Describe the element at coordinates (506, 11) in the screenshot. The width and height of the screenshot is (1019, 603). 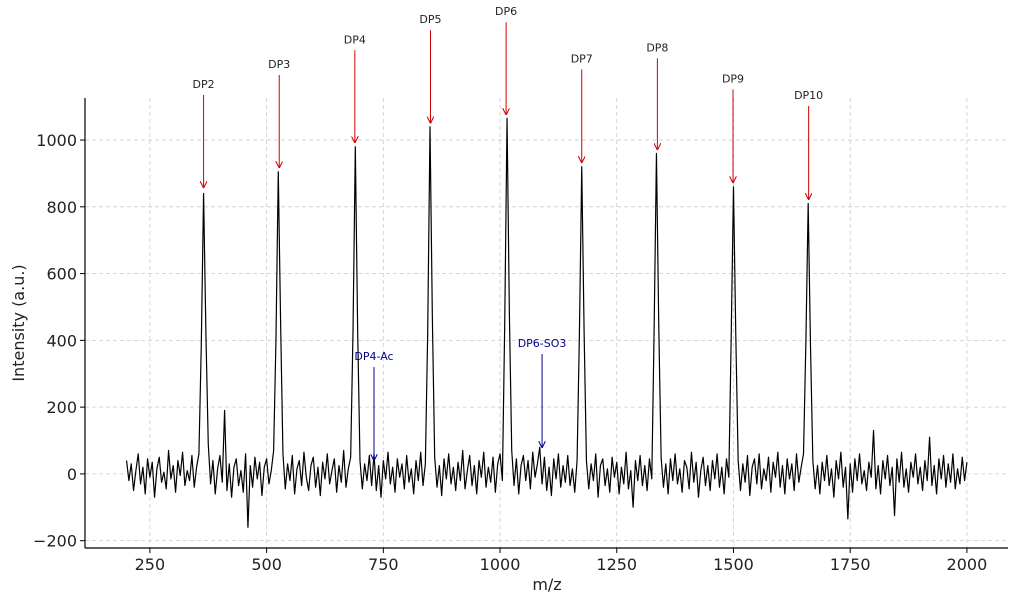
I see `annotation-label: DP6` at that location.